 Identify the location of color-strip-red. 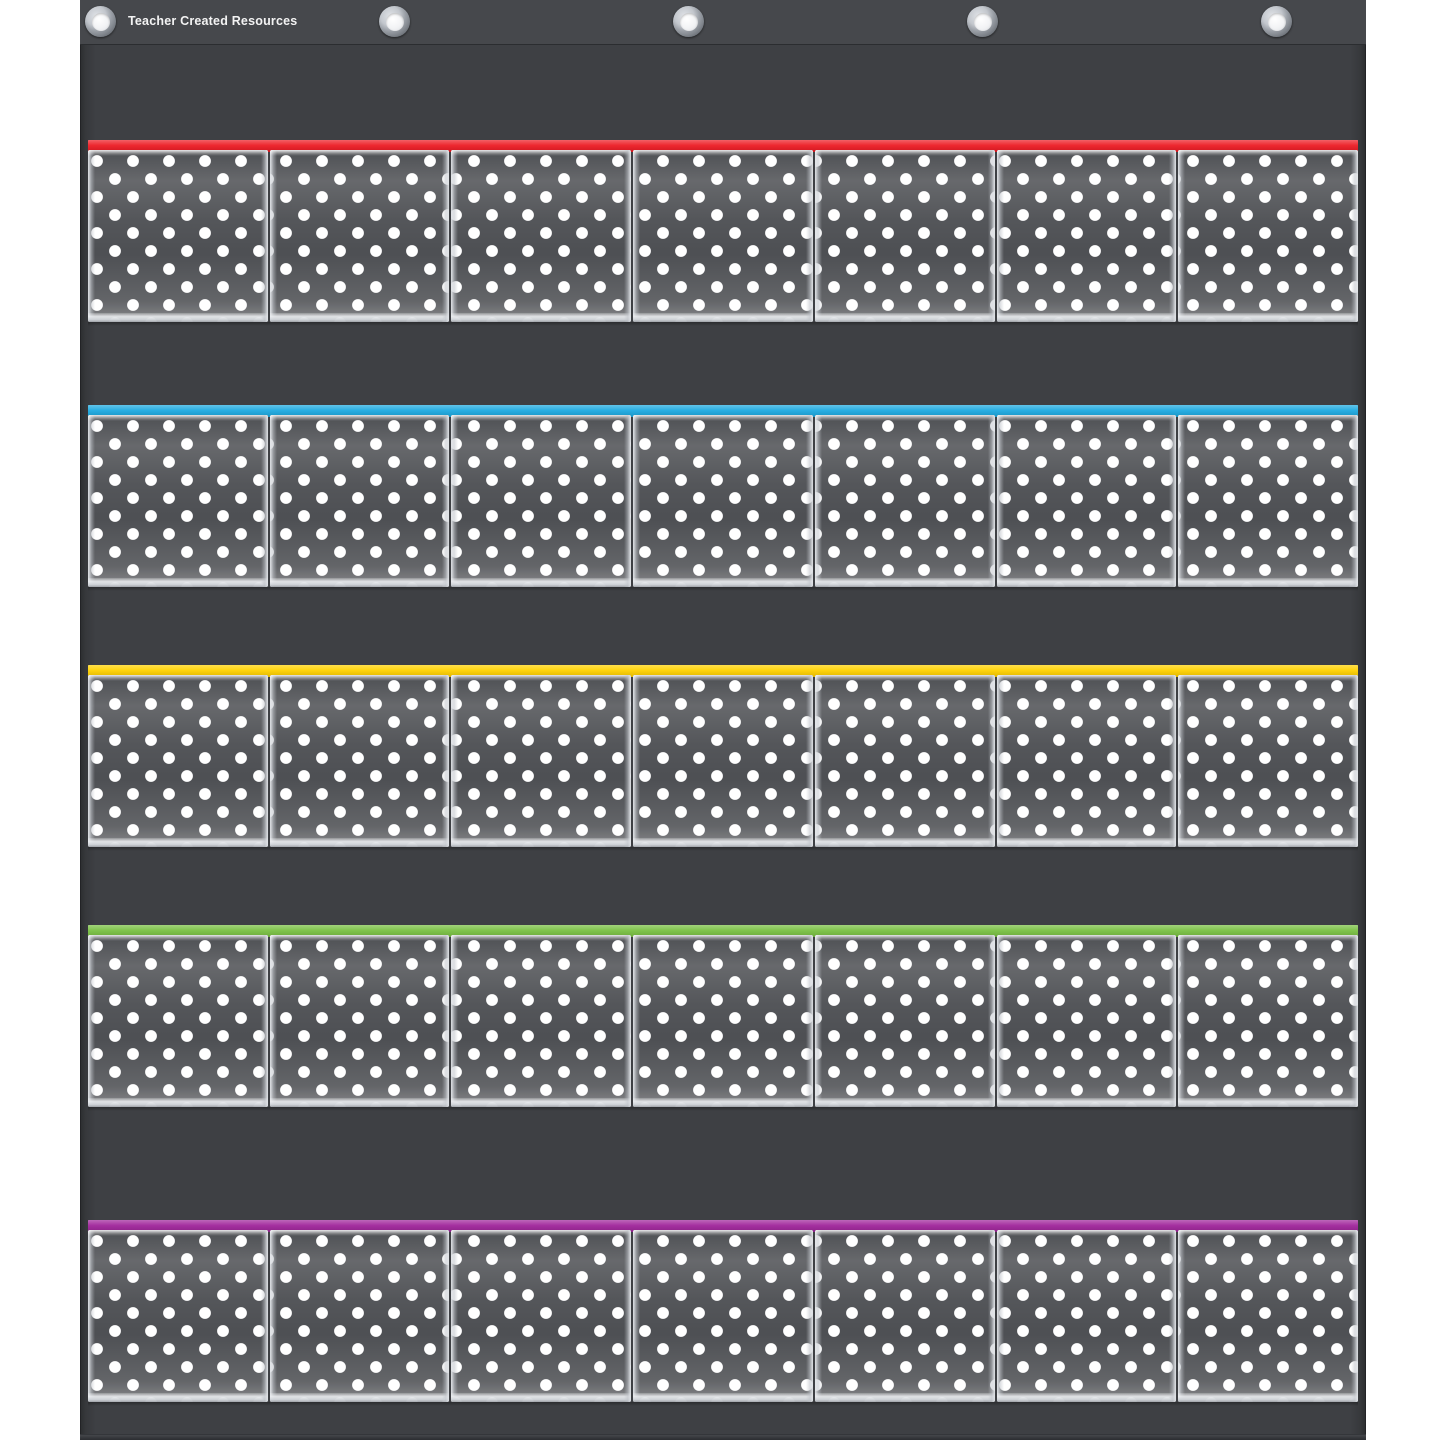
(723, 146).